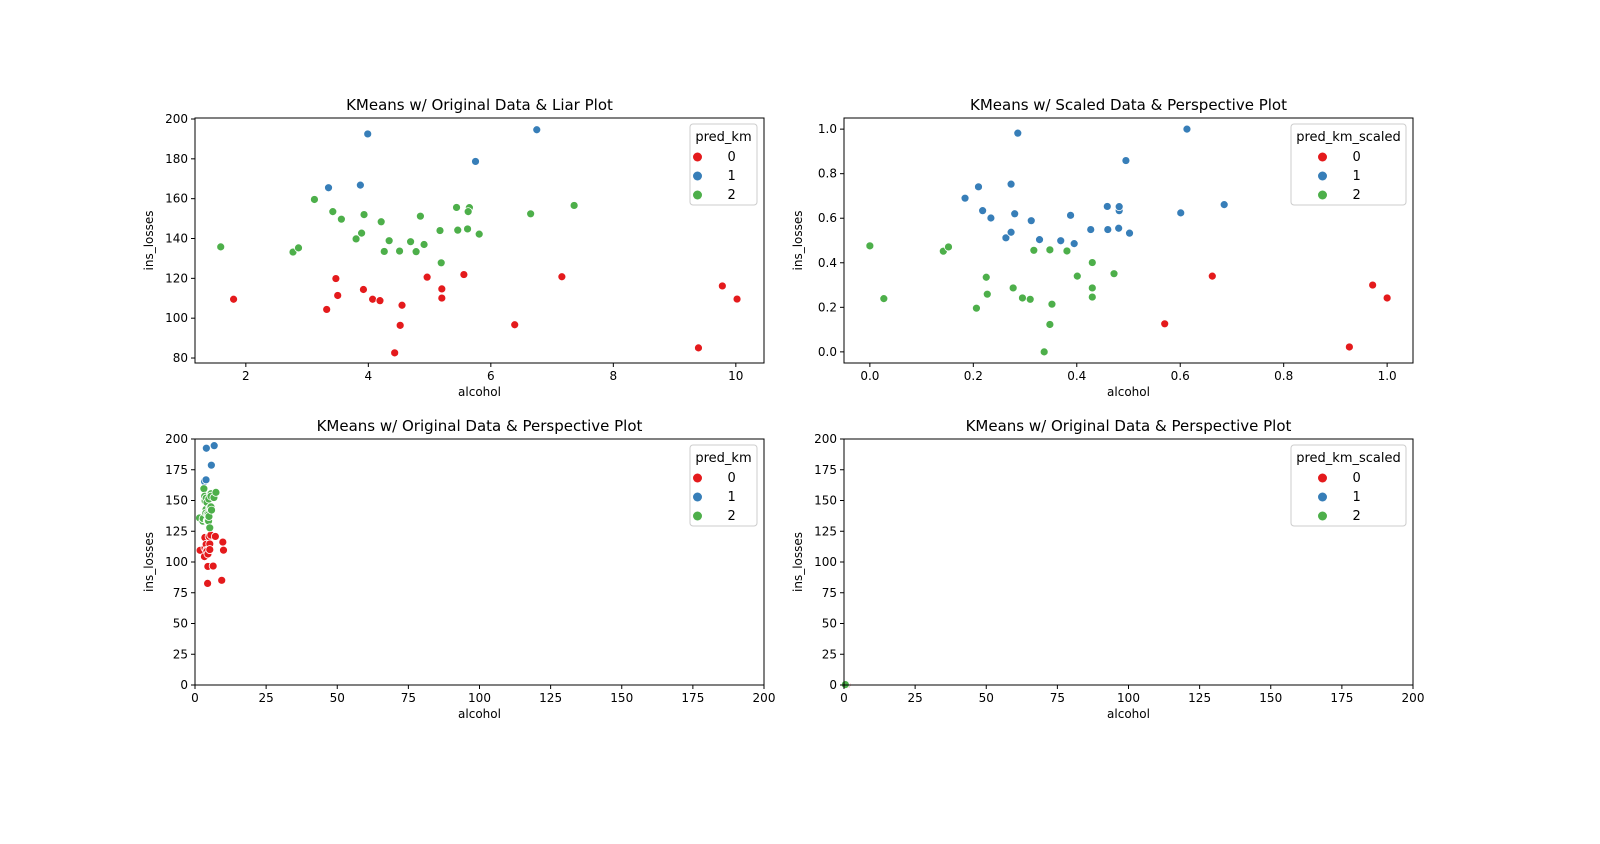 Image resolution: width=1600 pixels, height=844 pixels. What do you see at coordinates (176, 278) in the screenshot?
I see `y-tick-label: 120` at bounding box center [176, 278].